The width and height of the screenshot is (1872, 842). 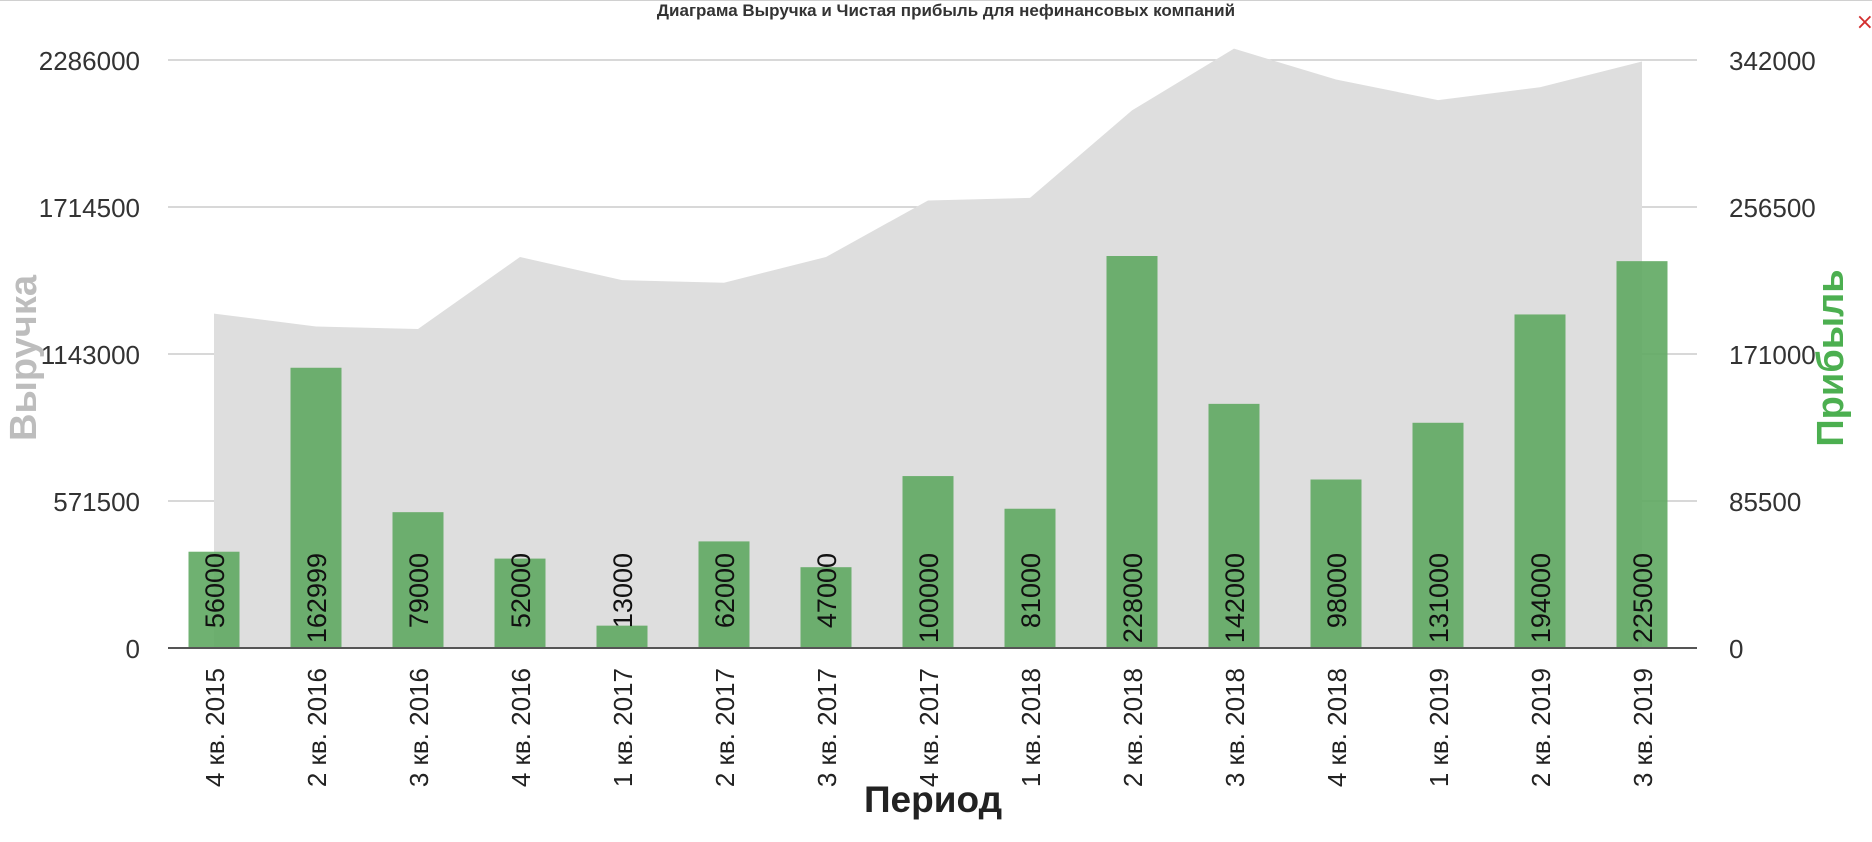 I want to click on profit-bar-label: 52000, so click(x=521, y=590).